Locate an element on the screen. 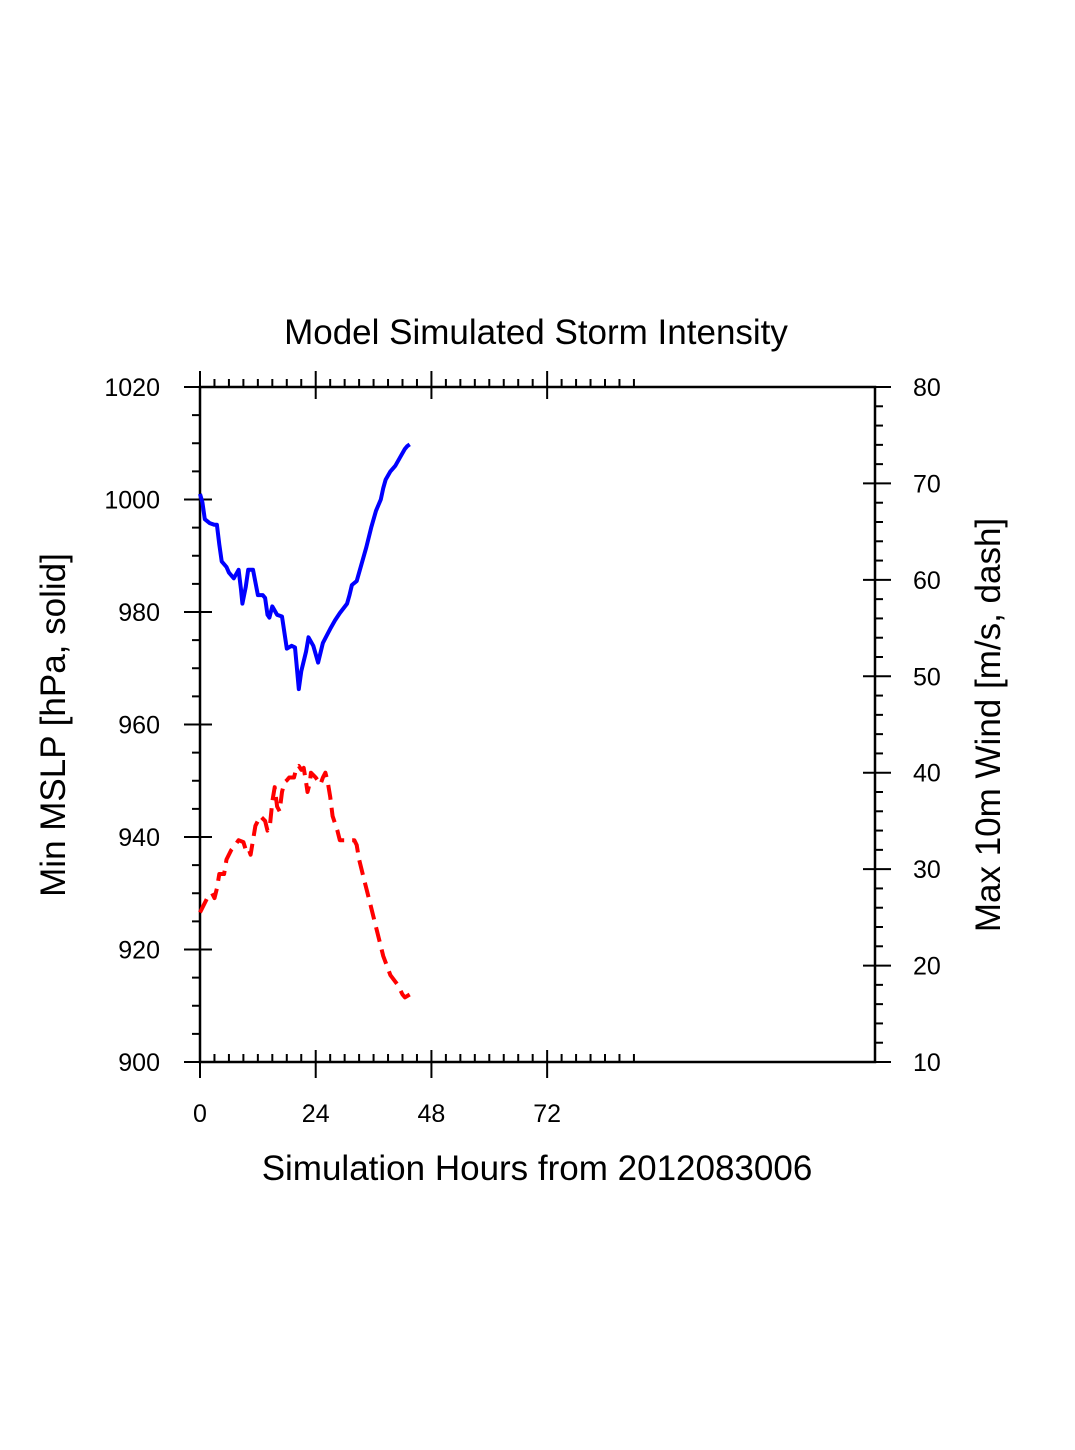 Image resolution: width=1075 pixels, height=1450 pixels. series-layer is located at coordinates (304, 721).